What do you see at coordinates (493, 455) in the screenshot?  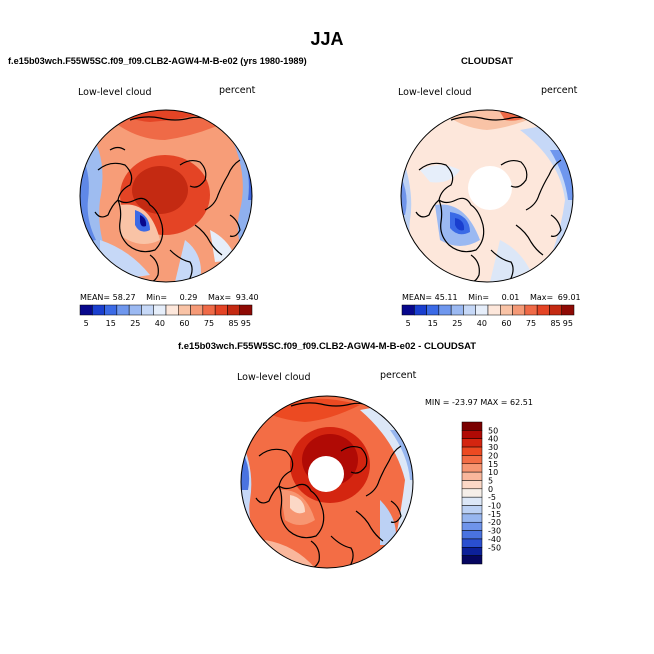 I see `diff-colorbar-tick-label: 20` at bounding box center [493, 455].